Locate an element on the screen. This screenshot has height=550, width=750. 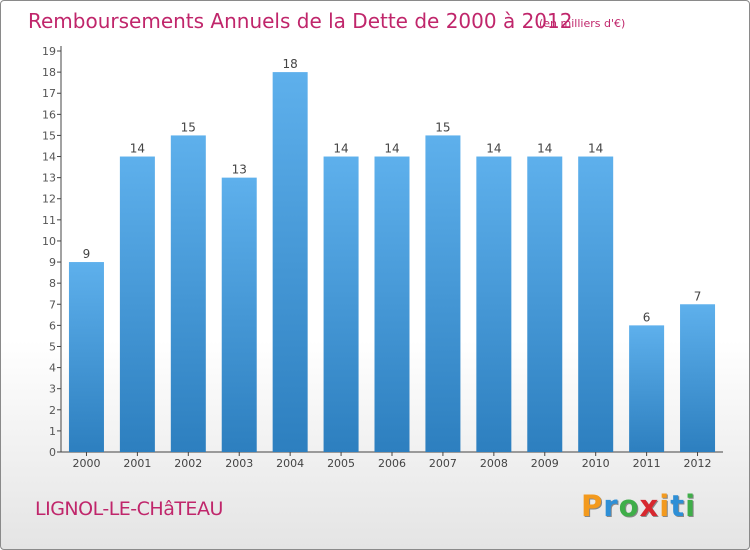
chart-unit-label: (en milliers d'€) is located at coordinates (582, 23).